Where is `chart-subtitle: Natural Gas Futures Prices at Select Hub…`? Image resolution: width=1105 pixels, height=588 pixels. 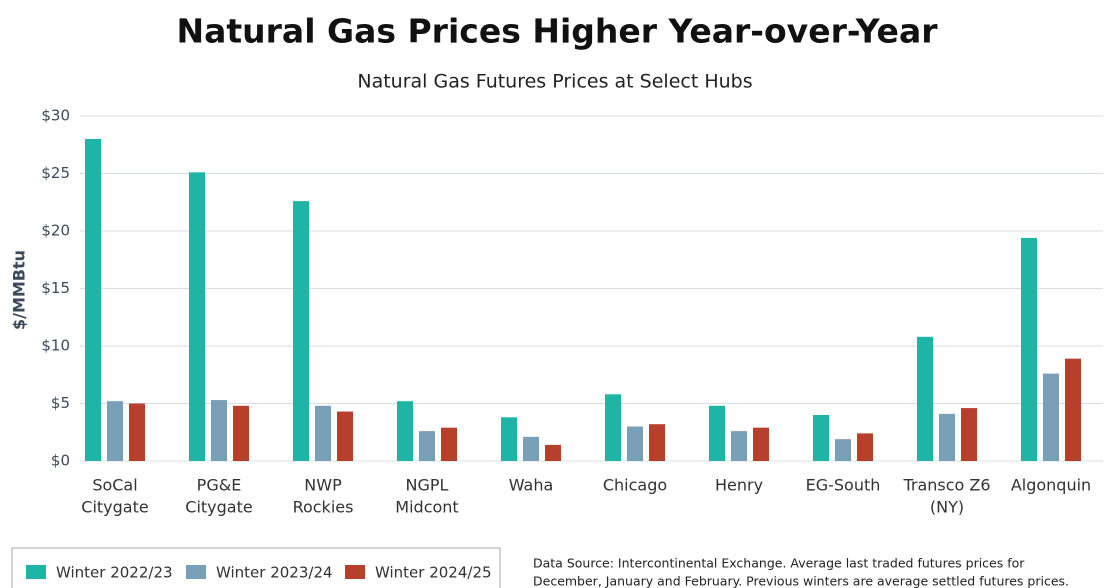
chart-subtitle: Natural Gas Futures Prices at Select Hub… is located at coordinates (554, 82).